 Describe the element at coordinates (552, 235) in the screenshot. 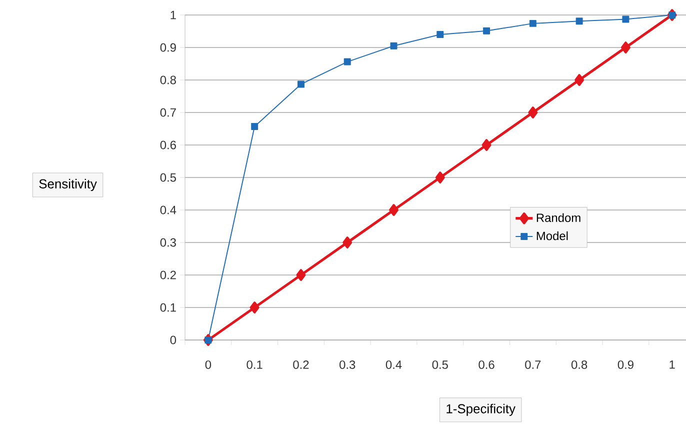

I see `legend-label: Model` at that location.